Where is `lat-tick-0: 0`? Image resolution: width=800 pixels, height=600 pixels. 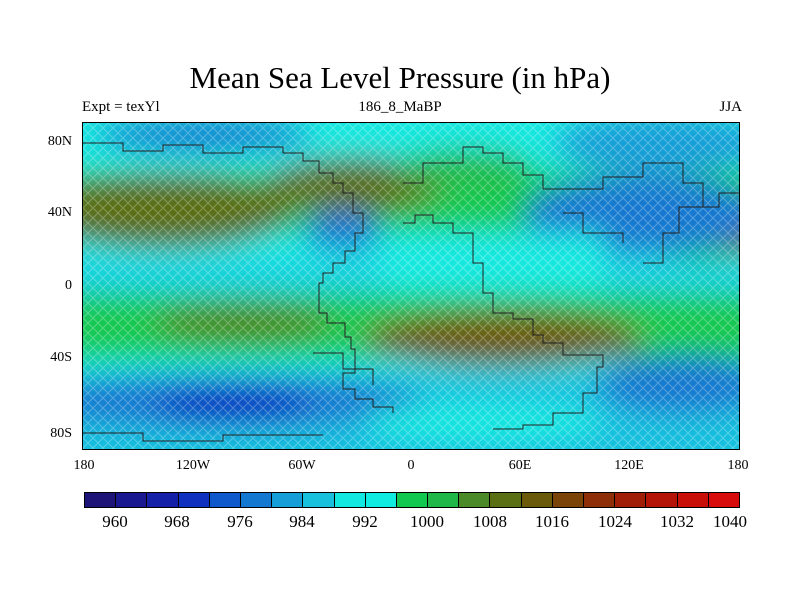
lat-tick-0: 0 is located at coordinates (68, 285).